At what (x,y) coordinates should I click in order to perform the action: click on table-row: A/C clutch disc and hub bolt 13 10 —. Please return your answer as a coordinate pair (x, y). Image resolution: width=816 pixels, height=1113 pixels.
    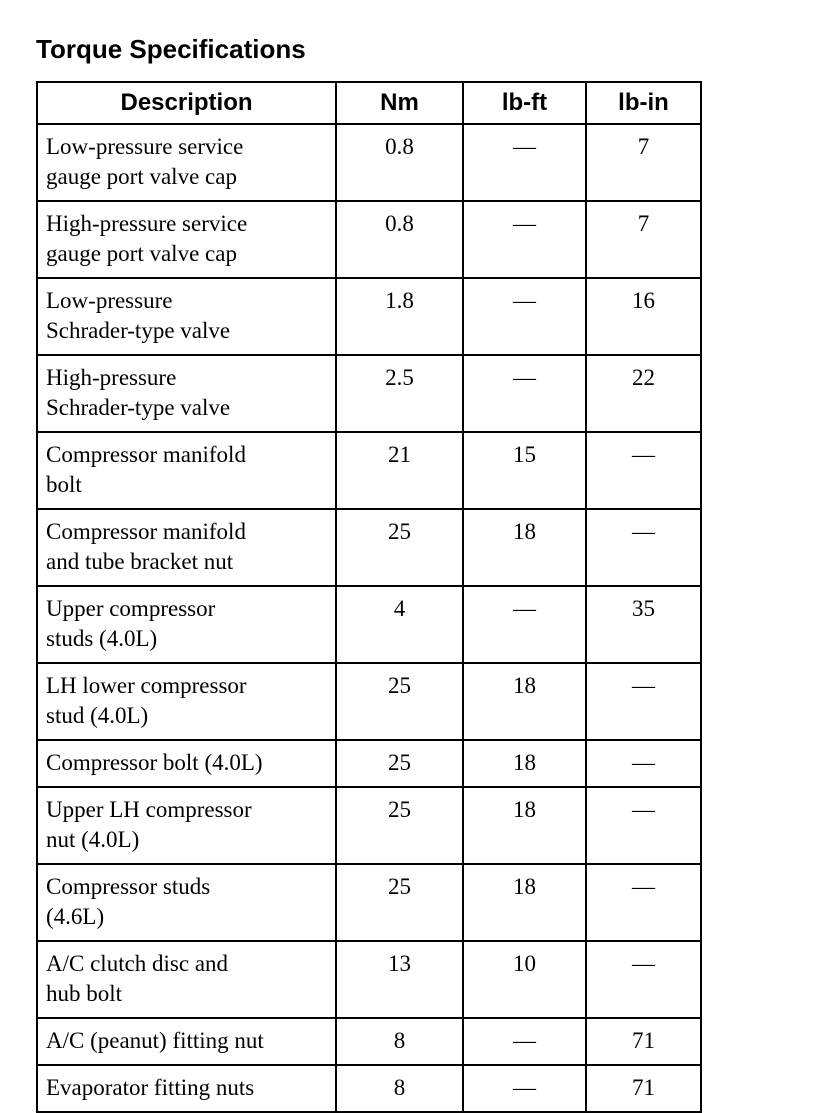
    Looking at the image, I should click on (369, 979).